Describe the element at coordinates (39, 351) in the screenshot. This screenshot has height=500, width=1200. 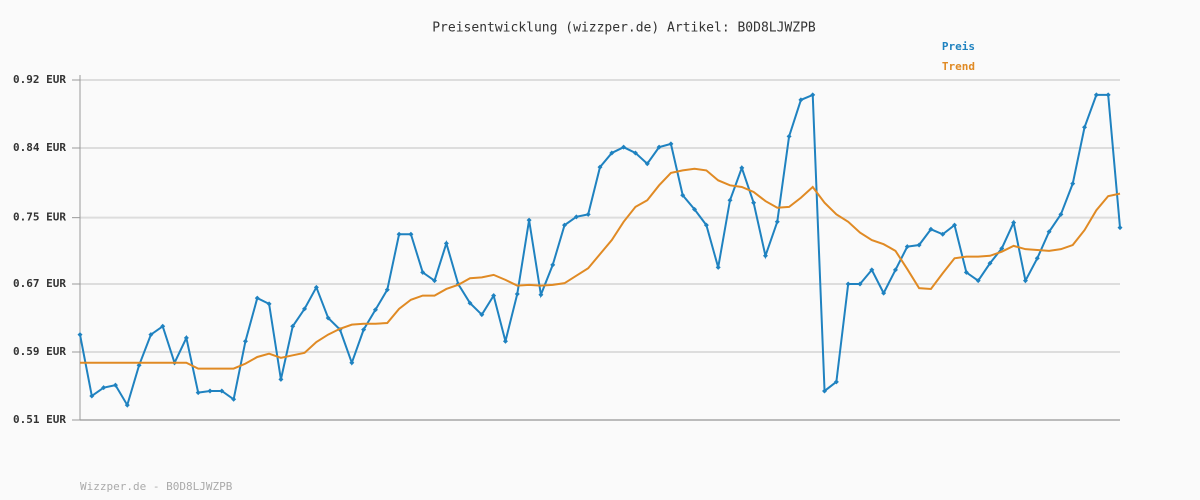
I see `y-tick-label: 0.59 EUR` at that location.